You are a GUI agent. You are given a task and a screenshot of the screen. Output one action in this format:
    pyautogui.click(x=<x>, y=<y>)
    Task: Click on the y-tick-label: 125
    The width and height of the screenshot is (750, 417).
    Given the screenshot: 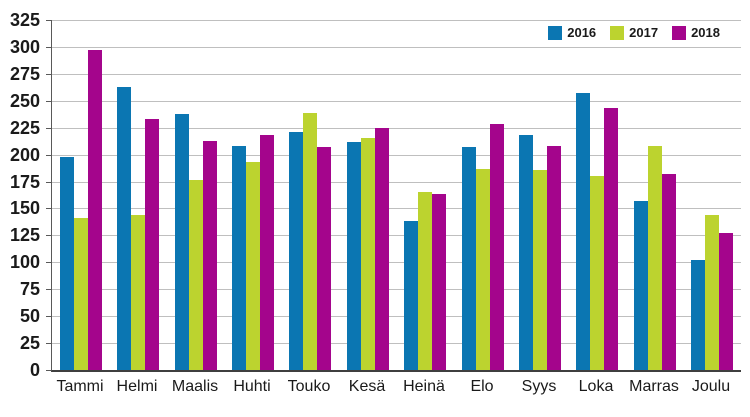 What is the action you would take?
    pyautogui.click(x=24, y=235)
    